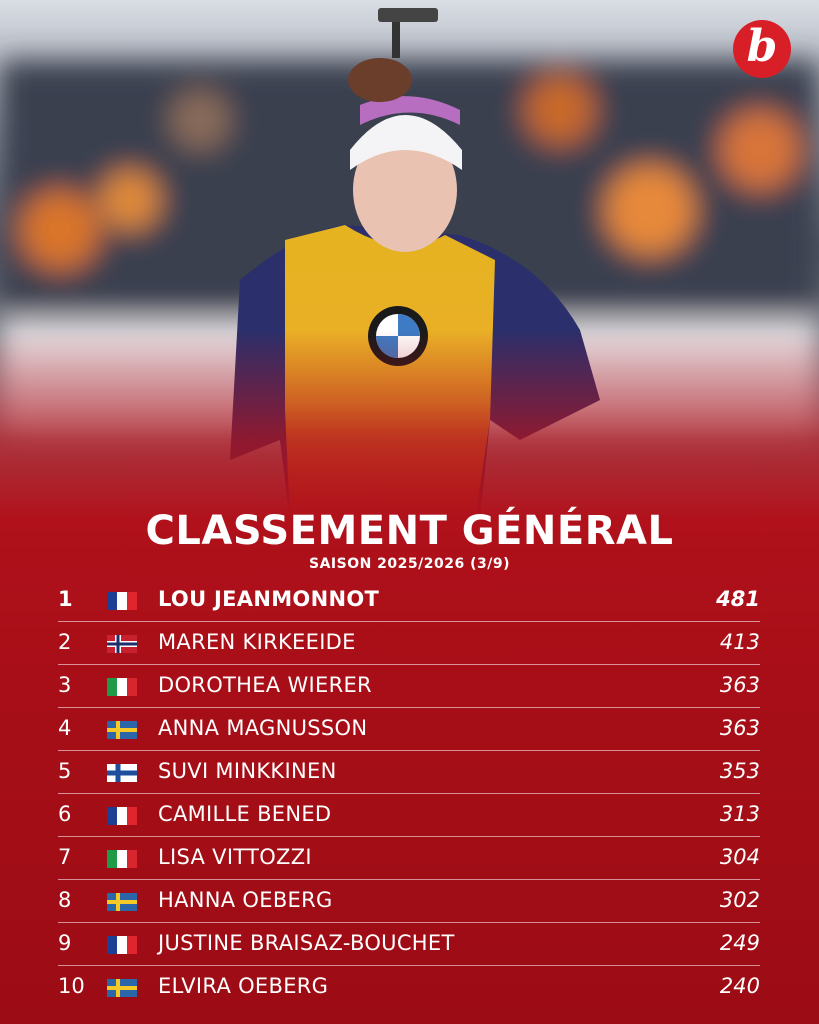 This screenshot has height=1024, width=819. I want to click on rank: 3, so click(65, 685).